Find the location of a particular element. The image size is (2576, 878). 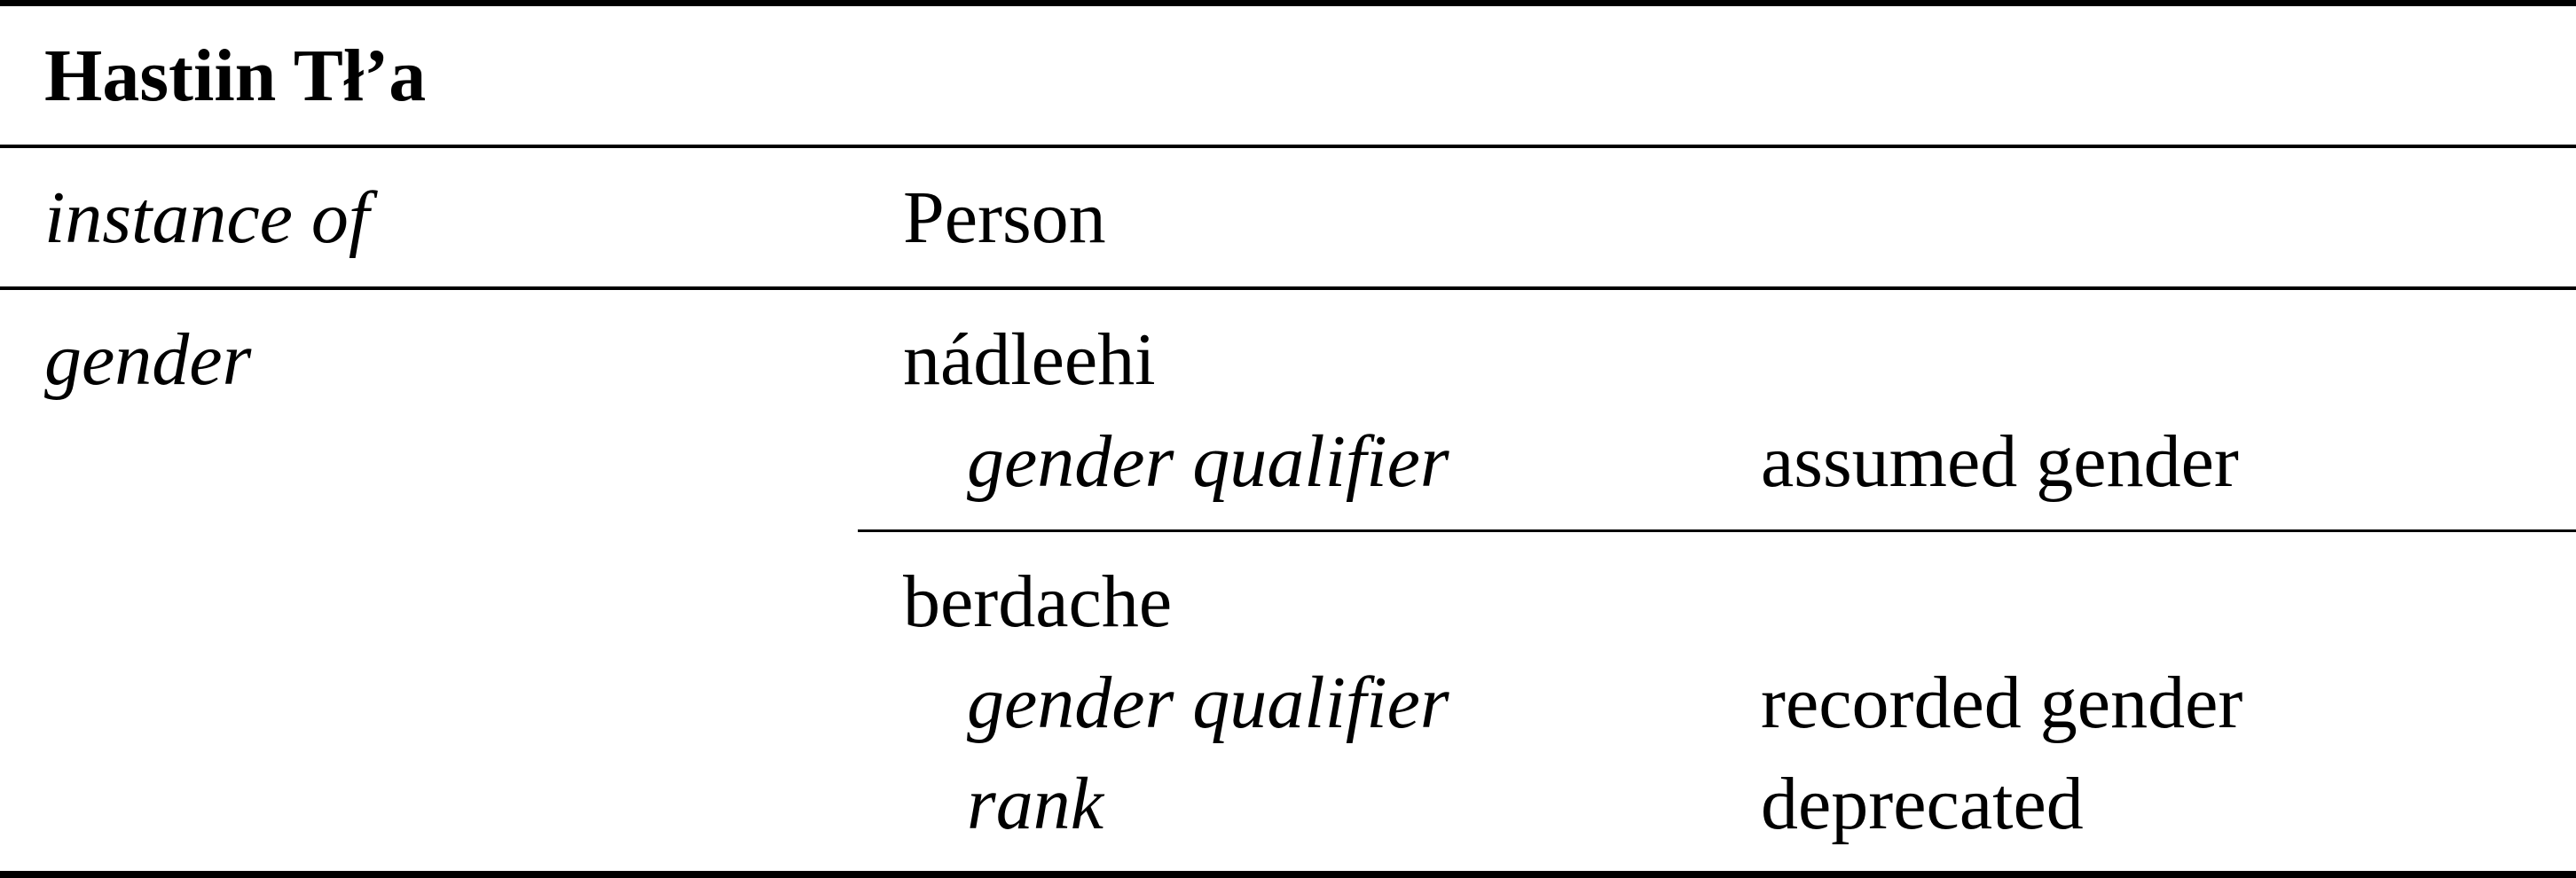

table-bottom-rule is located at coordinates (1288, 875).